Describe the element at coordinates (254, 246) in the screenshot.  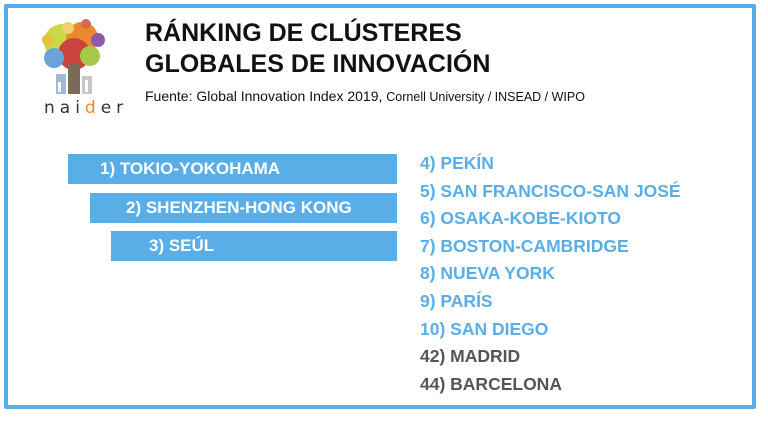
I see `top-rank-bar-3: 3) SEÚL` at that location.